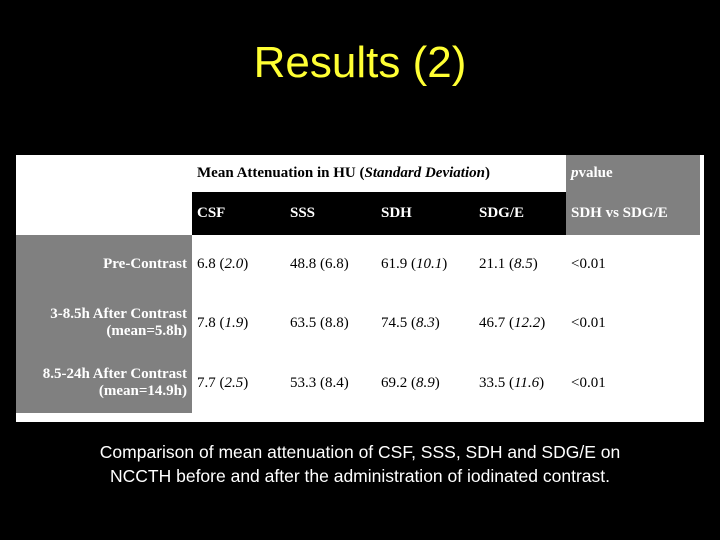 This screenshot has height=540, width=720. I want to click on row-label-line: 8.5-24h After Contrast, so click(114, 374).